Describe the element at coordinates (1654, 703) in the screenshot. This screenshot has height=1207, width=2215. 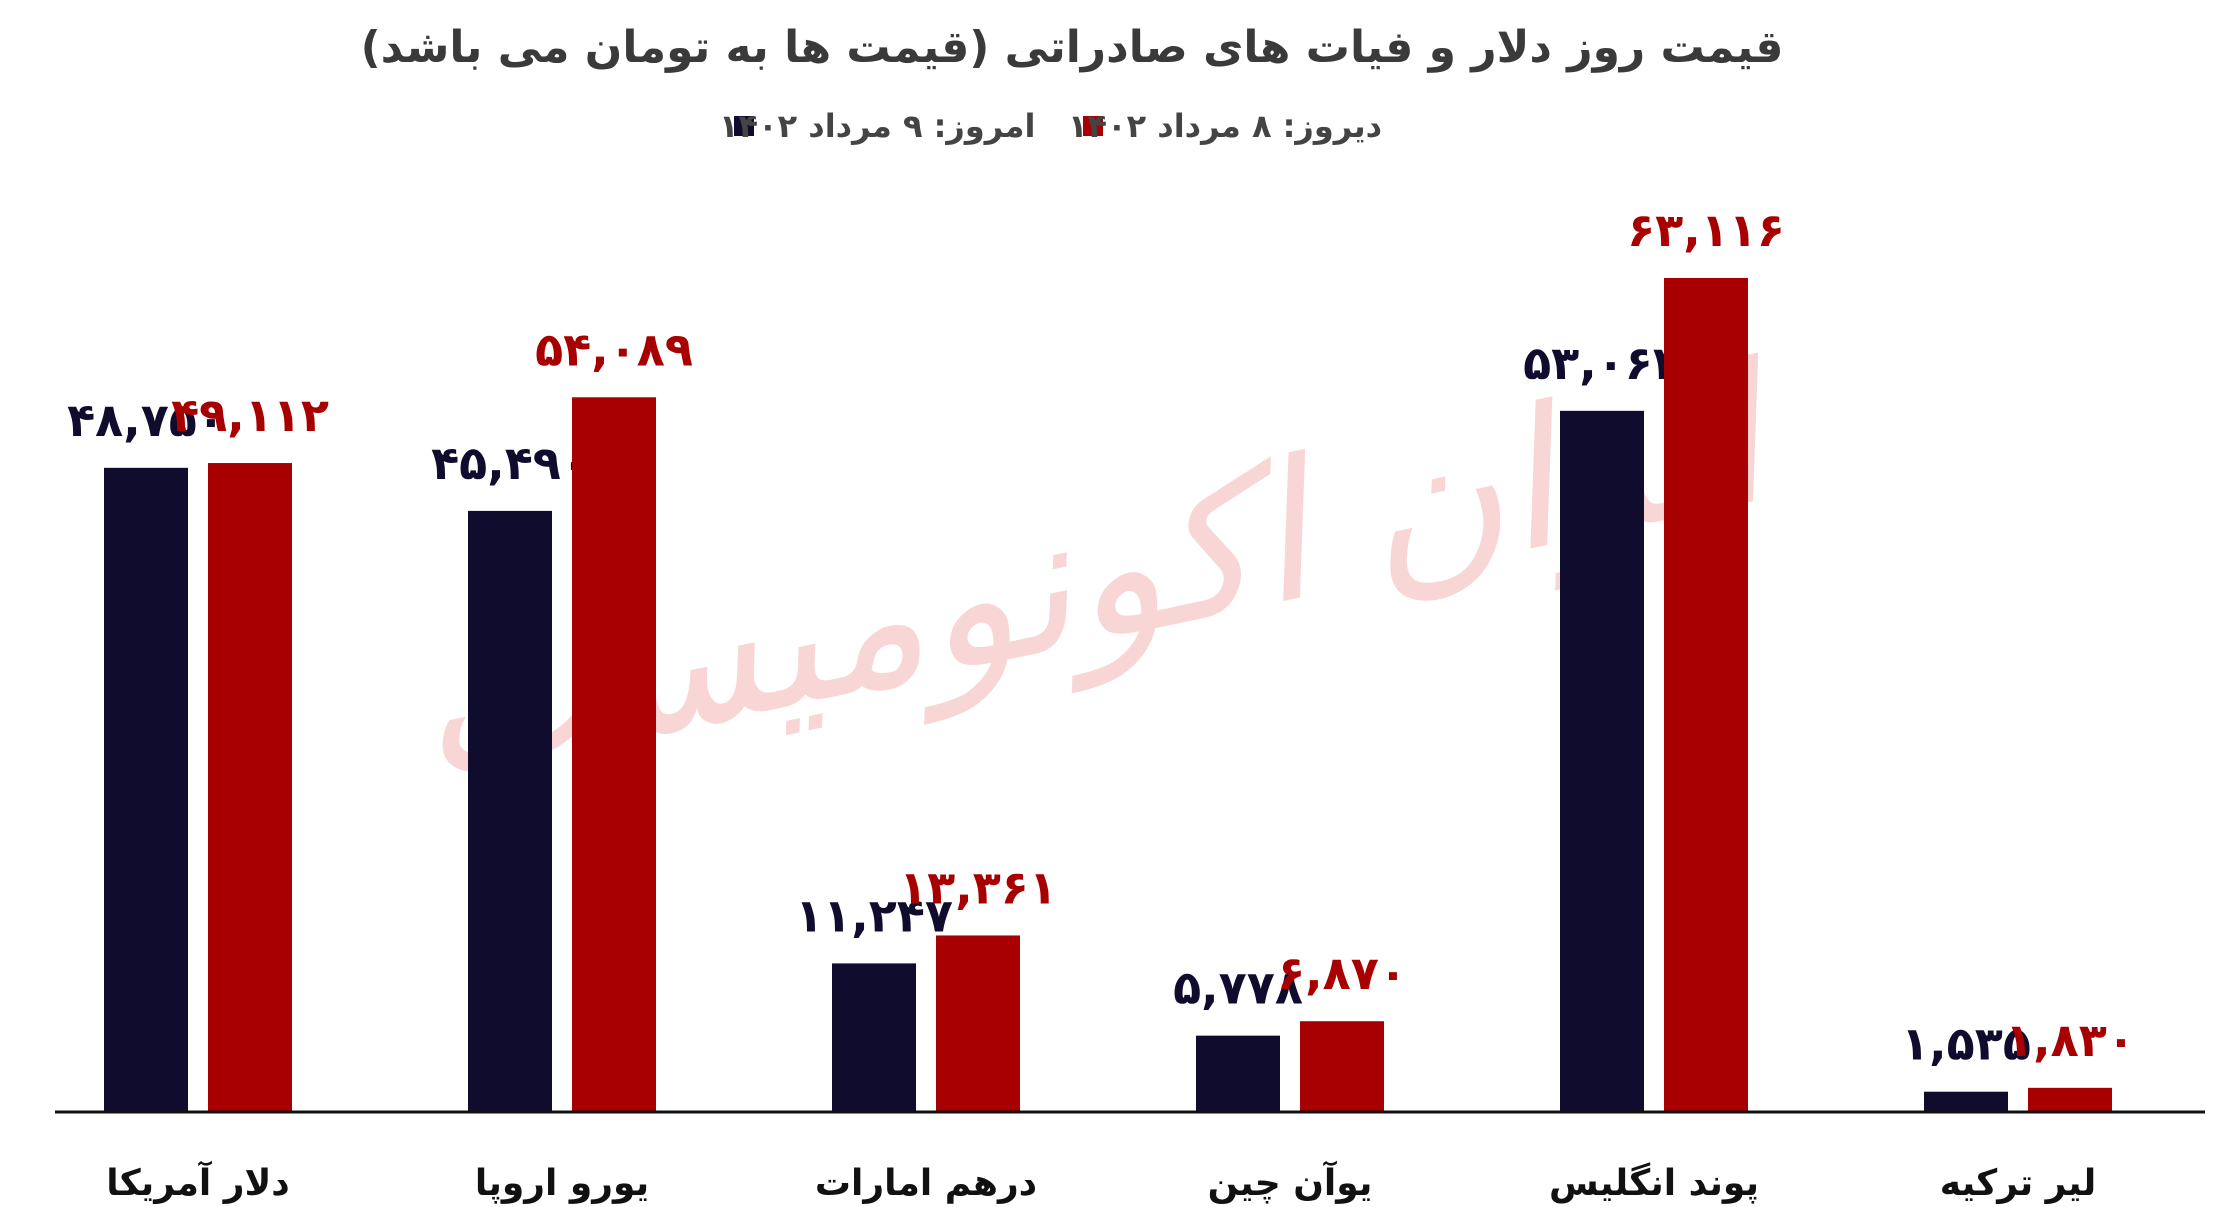
I see `bar-group: ۵۳,۰۶۳ ۶۳,۱۱۶ پوند انگلیس` at that location.